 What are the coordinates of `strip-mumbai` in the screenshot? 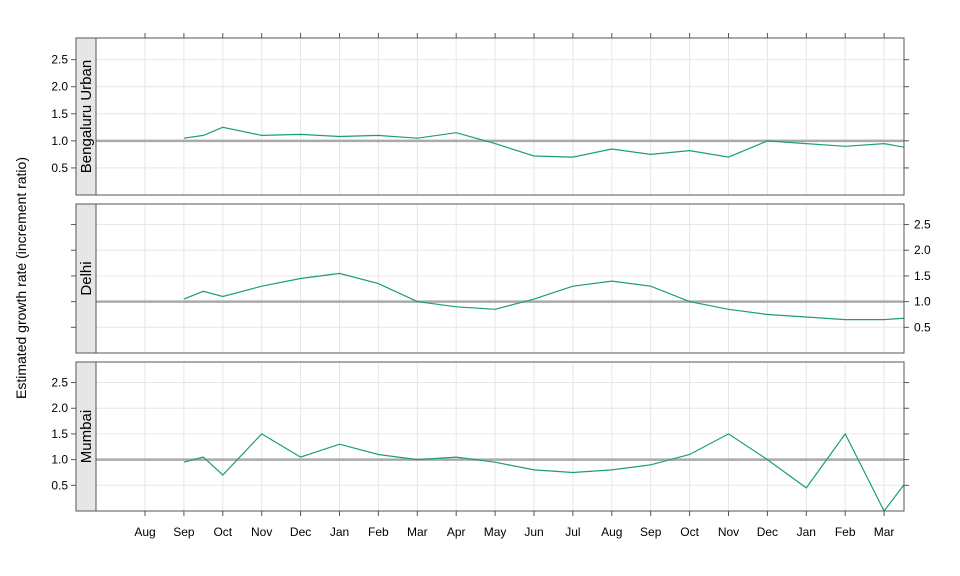 It's located at (86, 436).